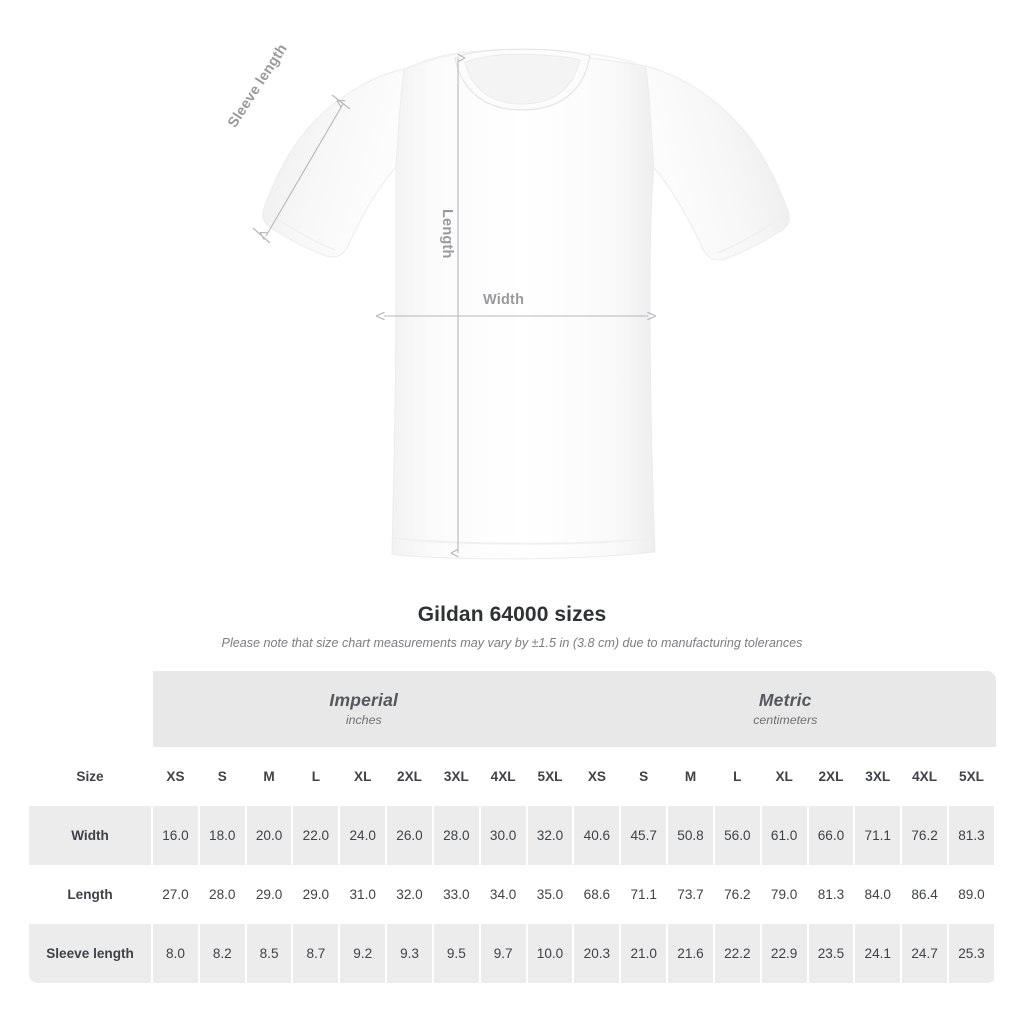 The width and height of the screenshot is (1024, 1024). What do you see at coordinates (738, 953) in the screenshot?
I see `cell-sleeve-metric-l: 22.2` at bounding box center [738, 953].